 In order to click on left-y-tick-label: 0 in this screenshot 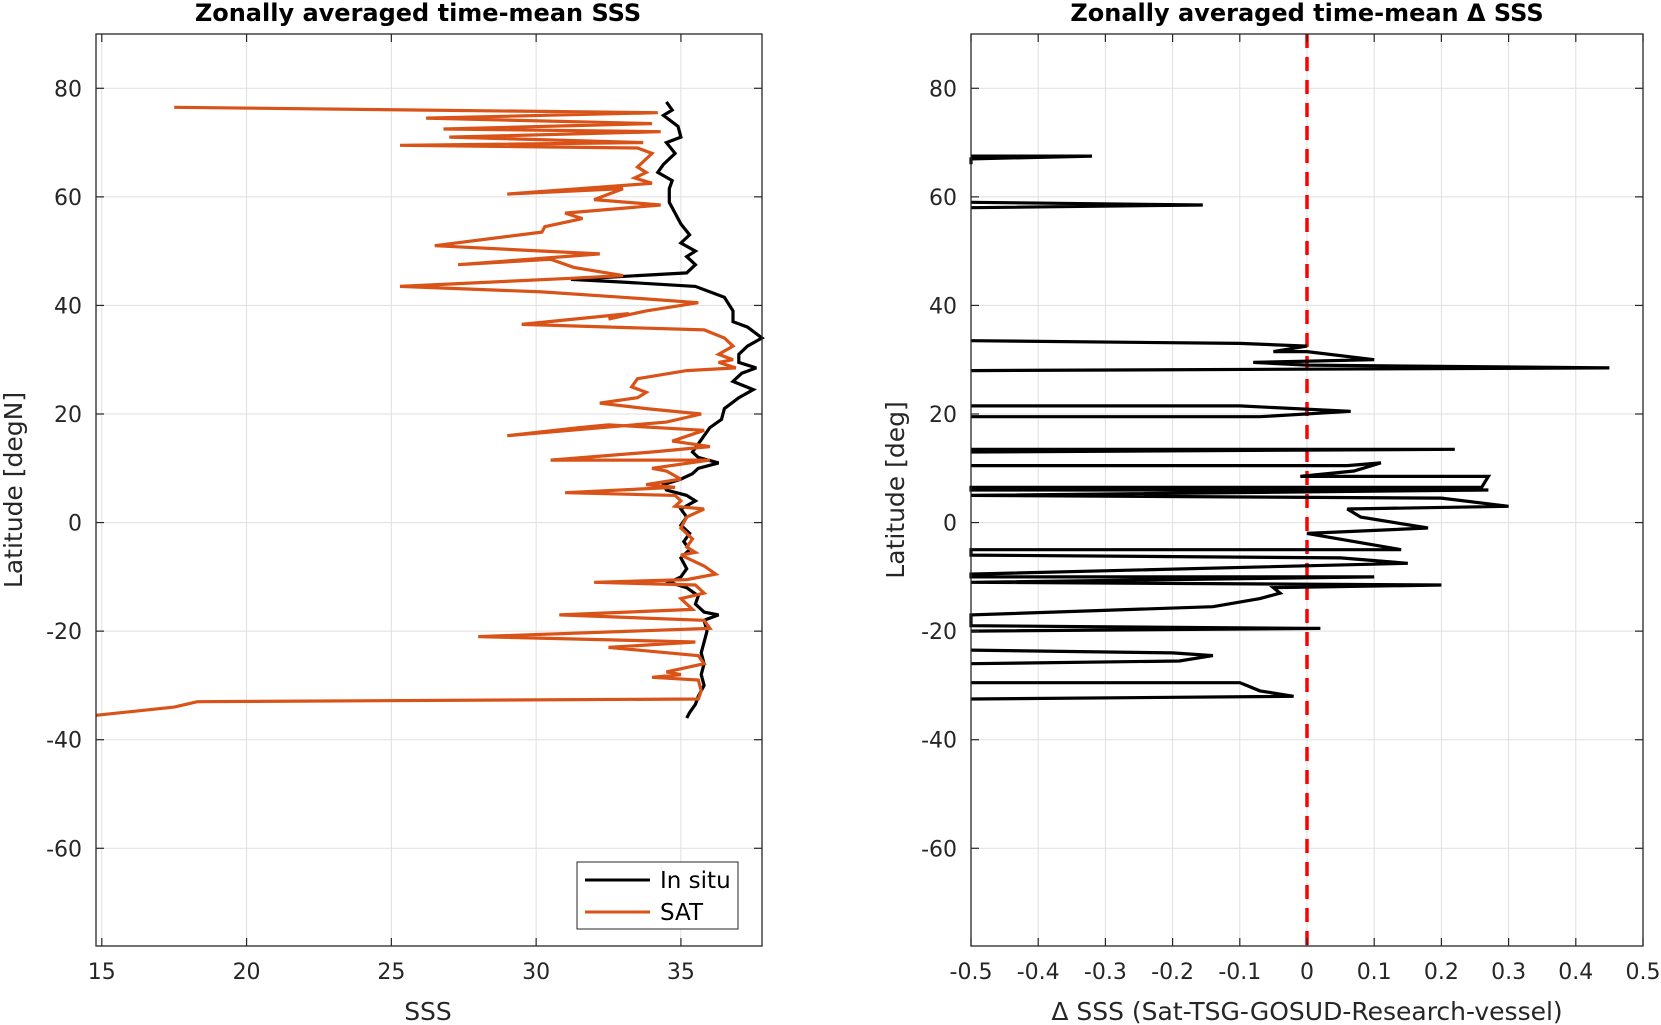, I will do `click(75, 524)`.